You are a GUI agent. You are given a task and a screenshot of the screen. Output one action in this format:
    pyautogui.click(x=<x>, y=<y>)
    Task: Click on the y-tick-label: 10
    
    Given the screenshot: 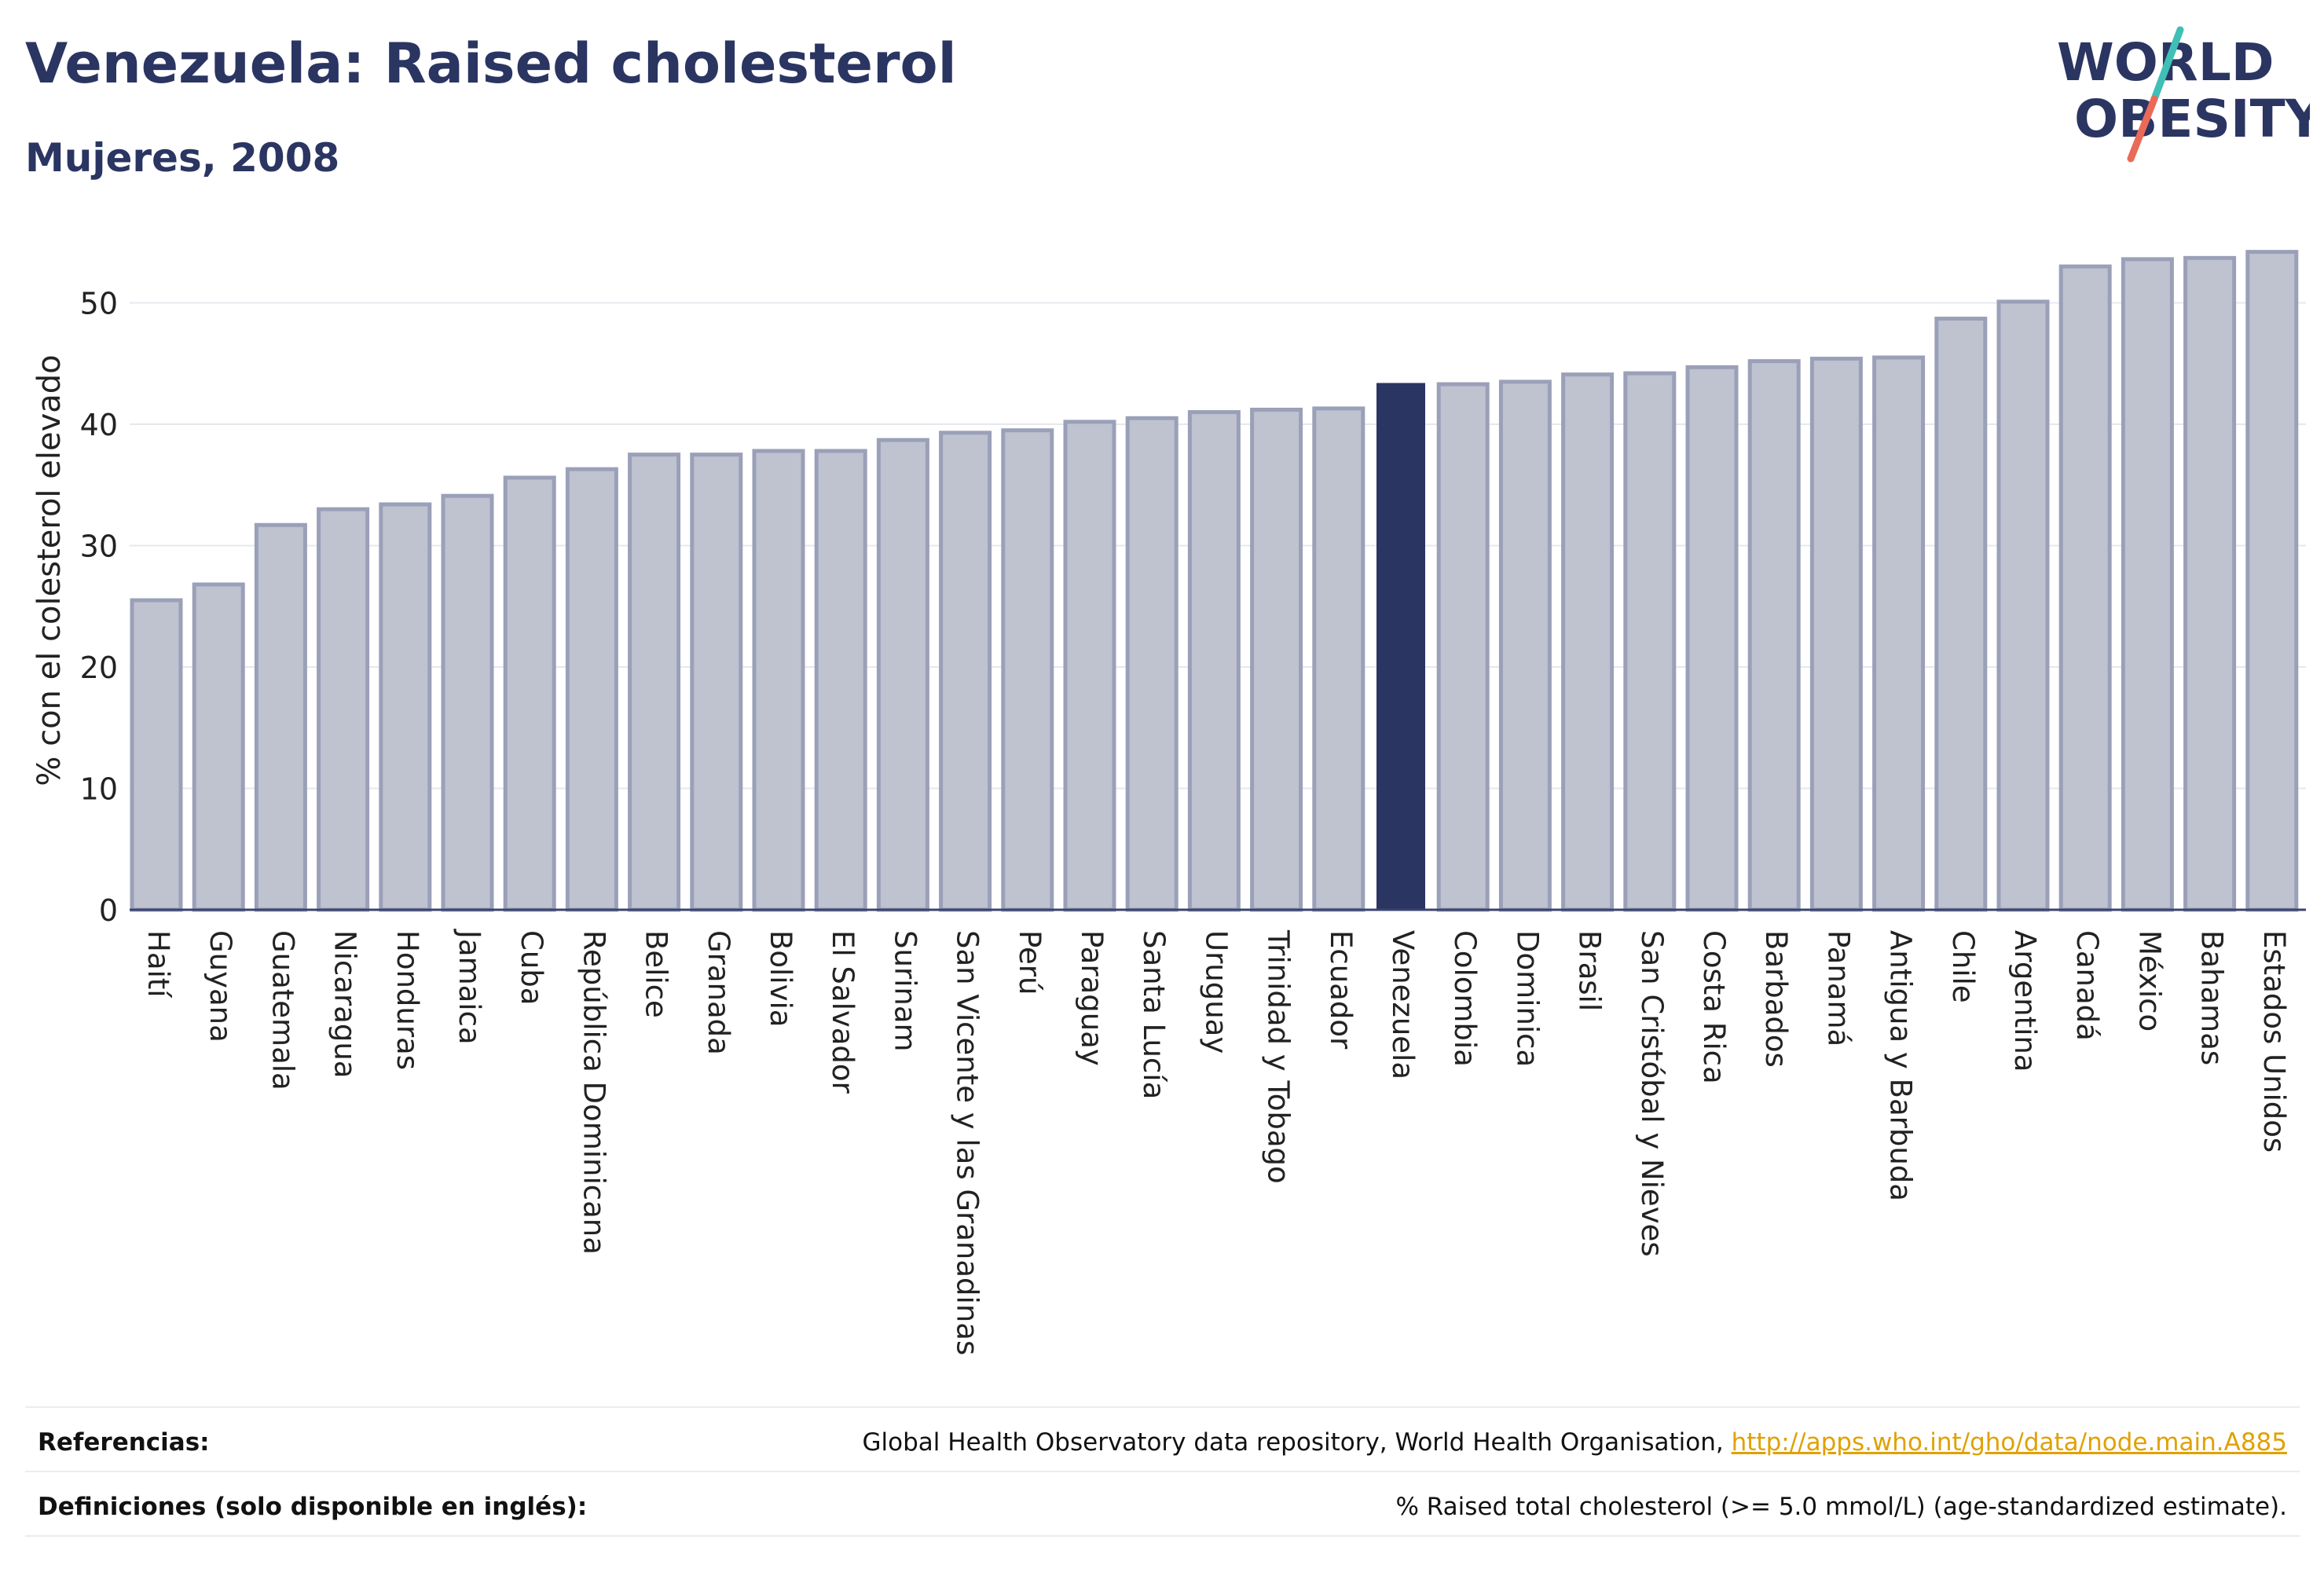 What is the action you would take?
    pyautogui.click(x=99, y=789)
    